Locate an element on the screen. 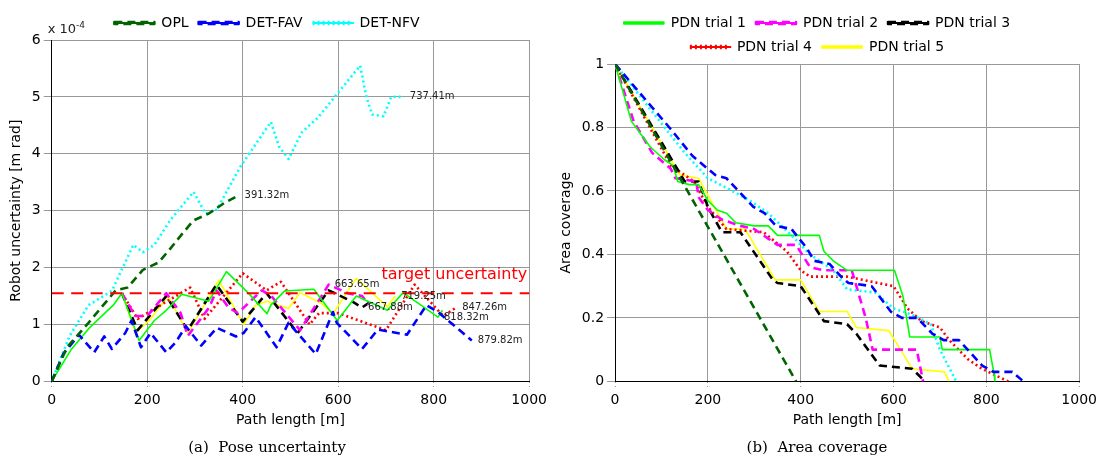 This screenshot has height=467, width=1100. y-tick-label: 6 is located at coordinates (36, 38).